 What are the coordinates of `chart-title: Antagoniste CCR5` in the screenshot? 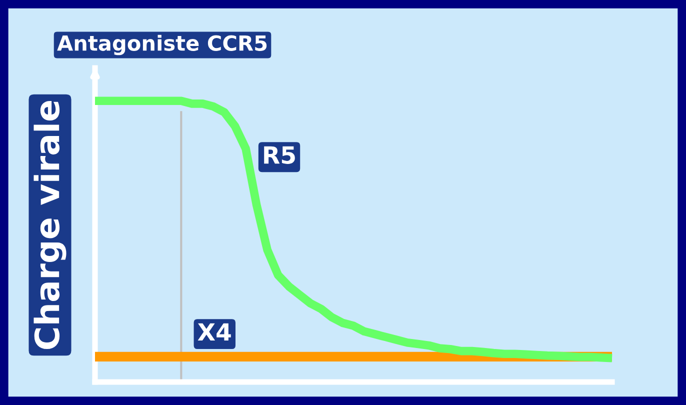 It's located at (162, 45).